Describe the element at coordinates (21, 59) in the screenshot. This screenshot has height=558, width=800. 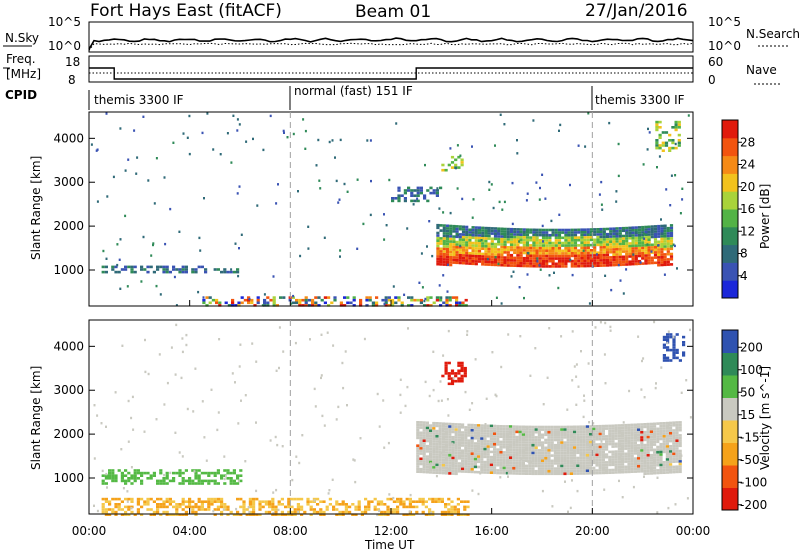
I see `freq-label-1: Freq.` at that location.